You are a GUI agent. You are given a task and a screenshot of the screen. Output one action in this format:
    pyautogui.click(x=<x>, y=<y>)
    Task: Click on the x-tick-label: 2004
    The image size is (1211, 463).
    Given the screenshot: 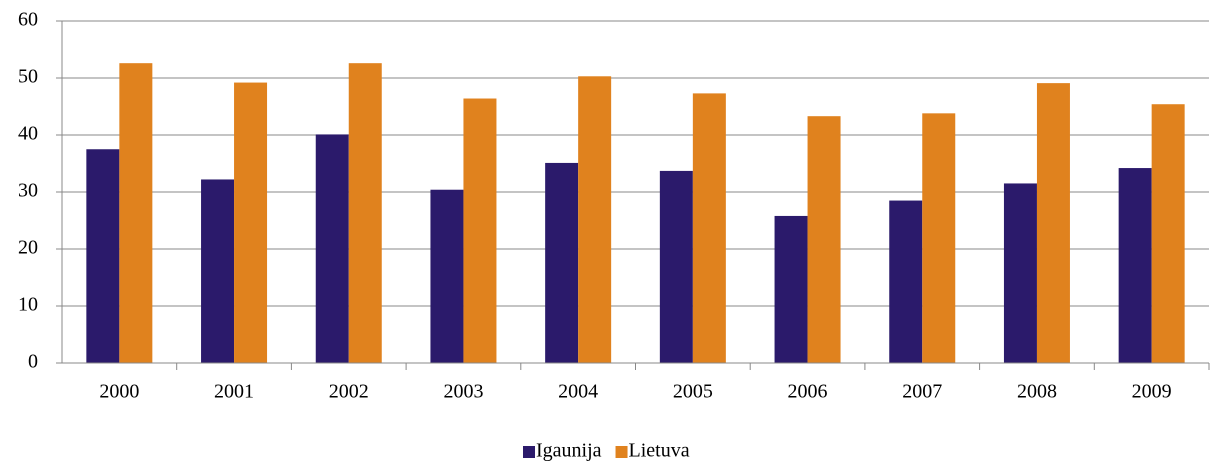 What is the action you would take?
    pyautogui.click(x=578, y=392)
    